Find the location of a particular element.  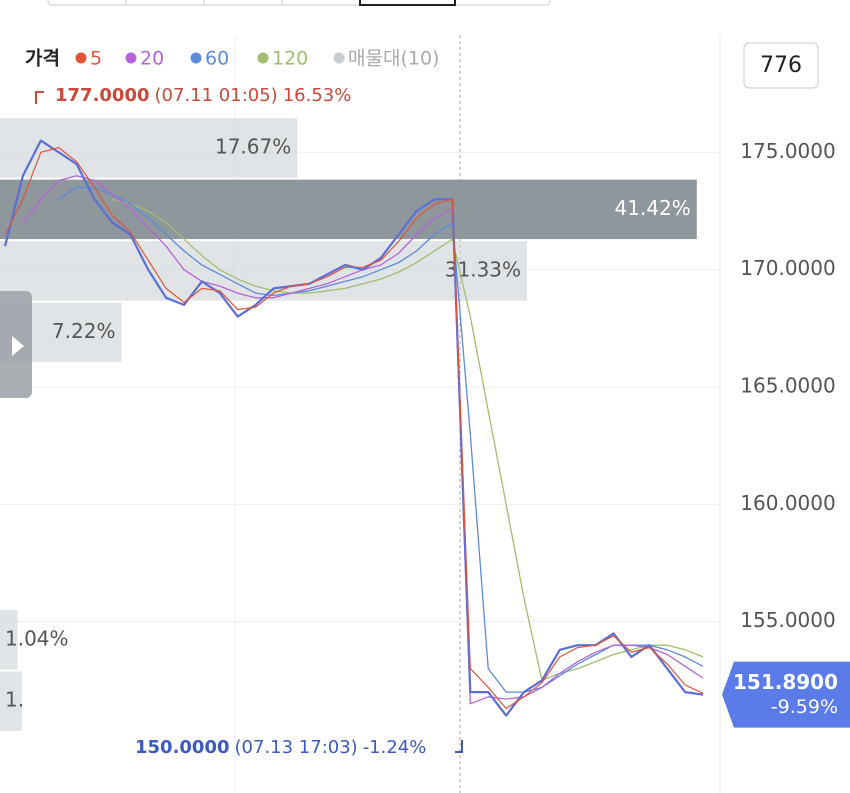

y-tick-label: 175.0000 is located at coordinates (787, 151).